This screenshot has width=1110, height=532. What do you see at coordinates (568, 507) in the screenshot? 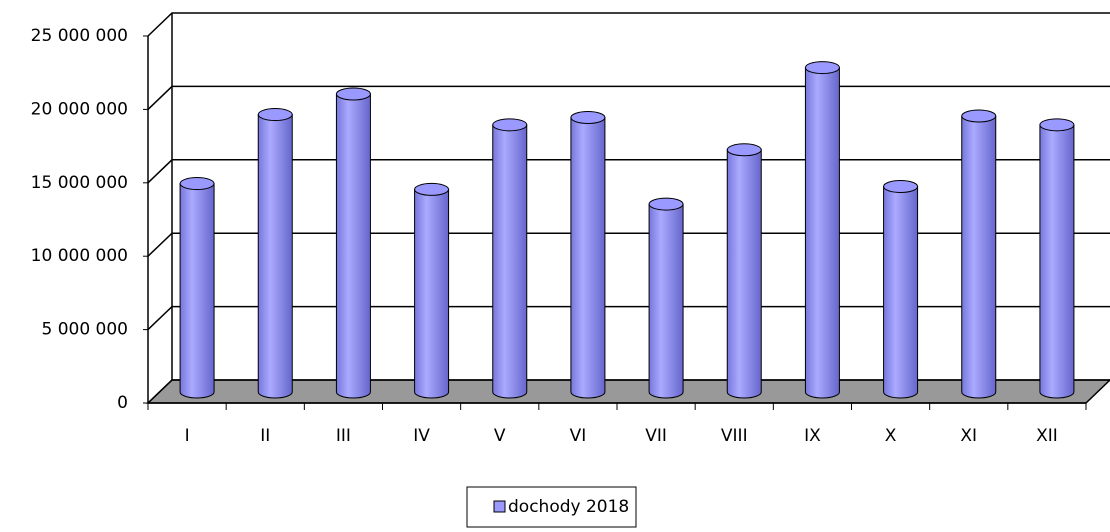
I see `legend-label: dochody 2018` at bounding box center [568, 507].